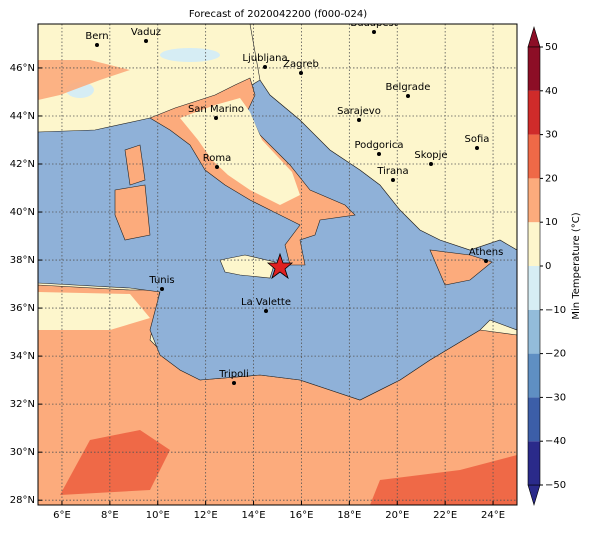 This screenshot has height=533, width=592. I want to click on city-label: Athens, so click(486, 252).